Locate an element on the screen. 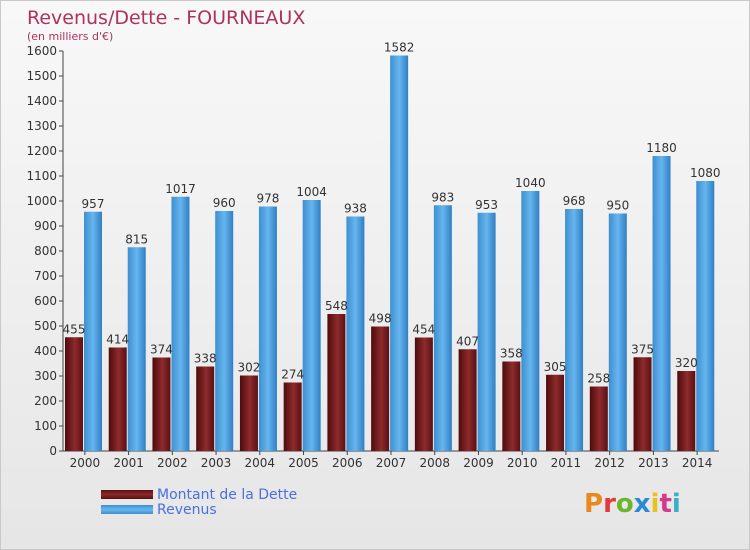 Image resolution: width=750 pixels, height=550 pixels. y-tick-label: 1400 is located at coordinates (41, 101).